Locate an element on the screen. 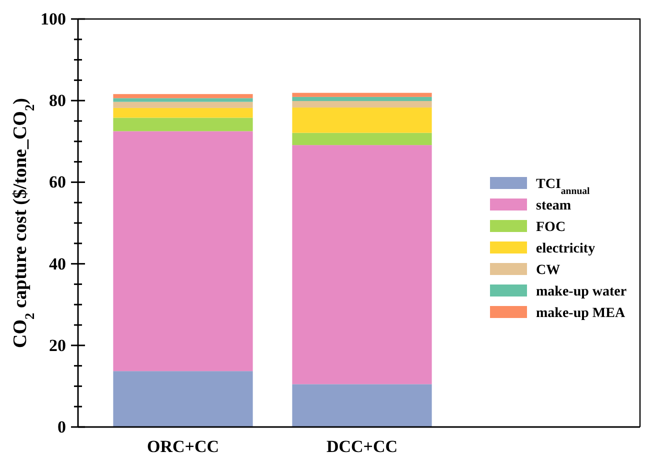 This screenshot has height=462, width=649. legend-label: CW is located at coordinates (548, 270).